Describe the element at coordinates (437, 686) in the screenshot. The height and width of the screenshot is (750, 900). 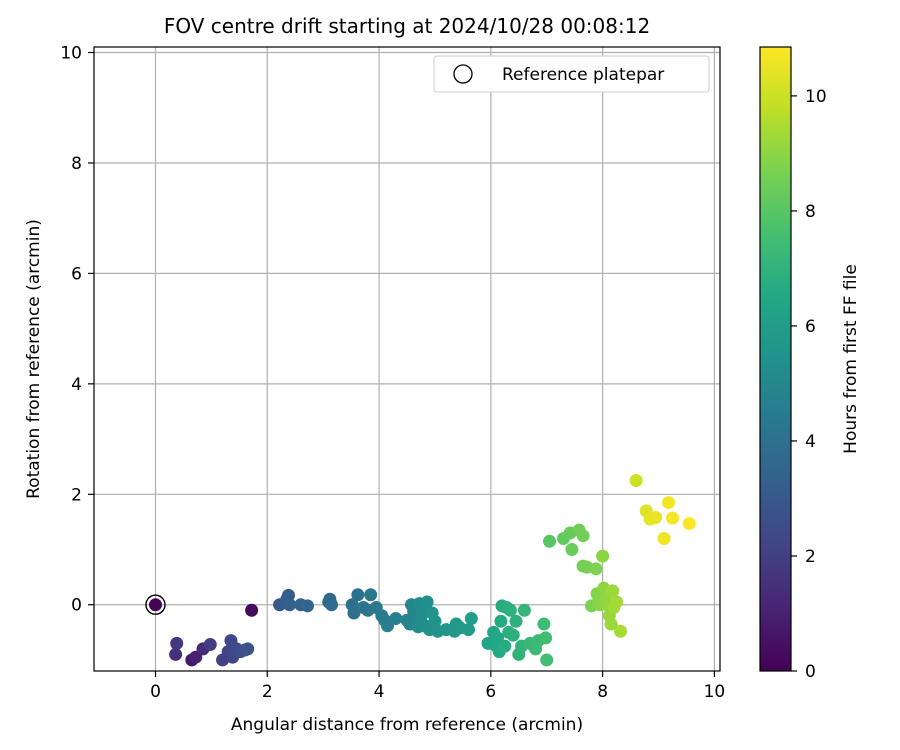
I see `x-axis-ticks: 0 2 4 6 8 10` at that location.